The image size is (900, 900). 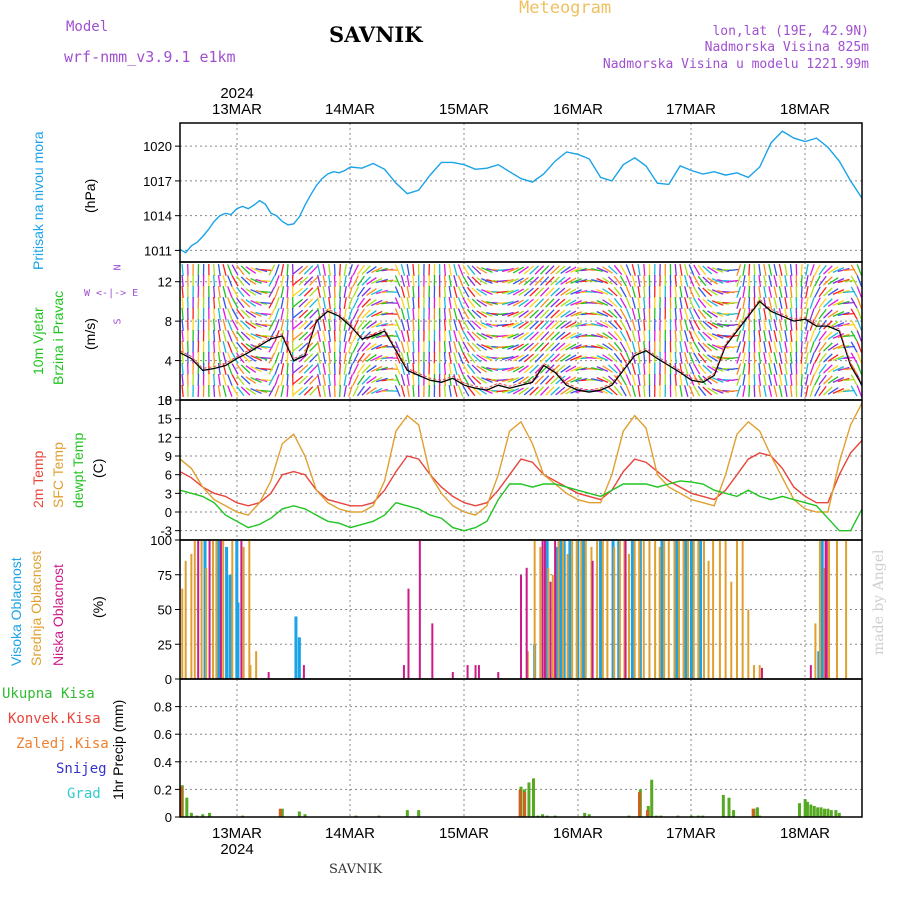 I want to click on y-tick-label: 0.2, so click(x=163, y=789).